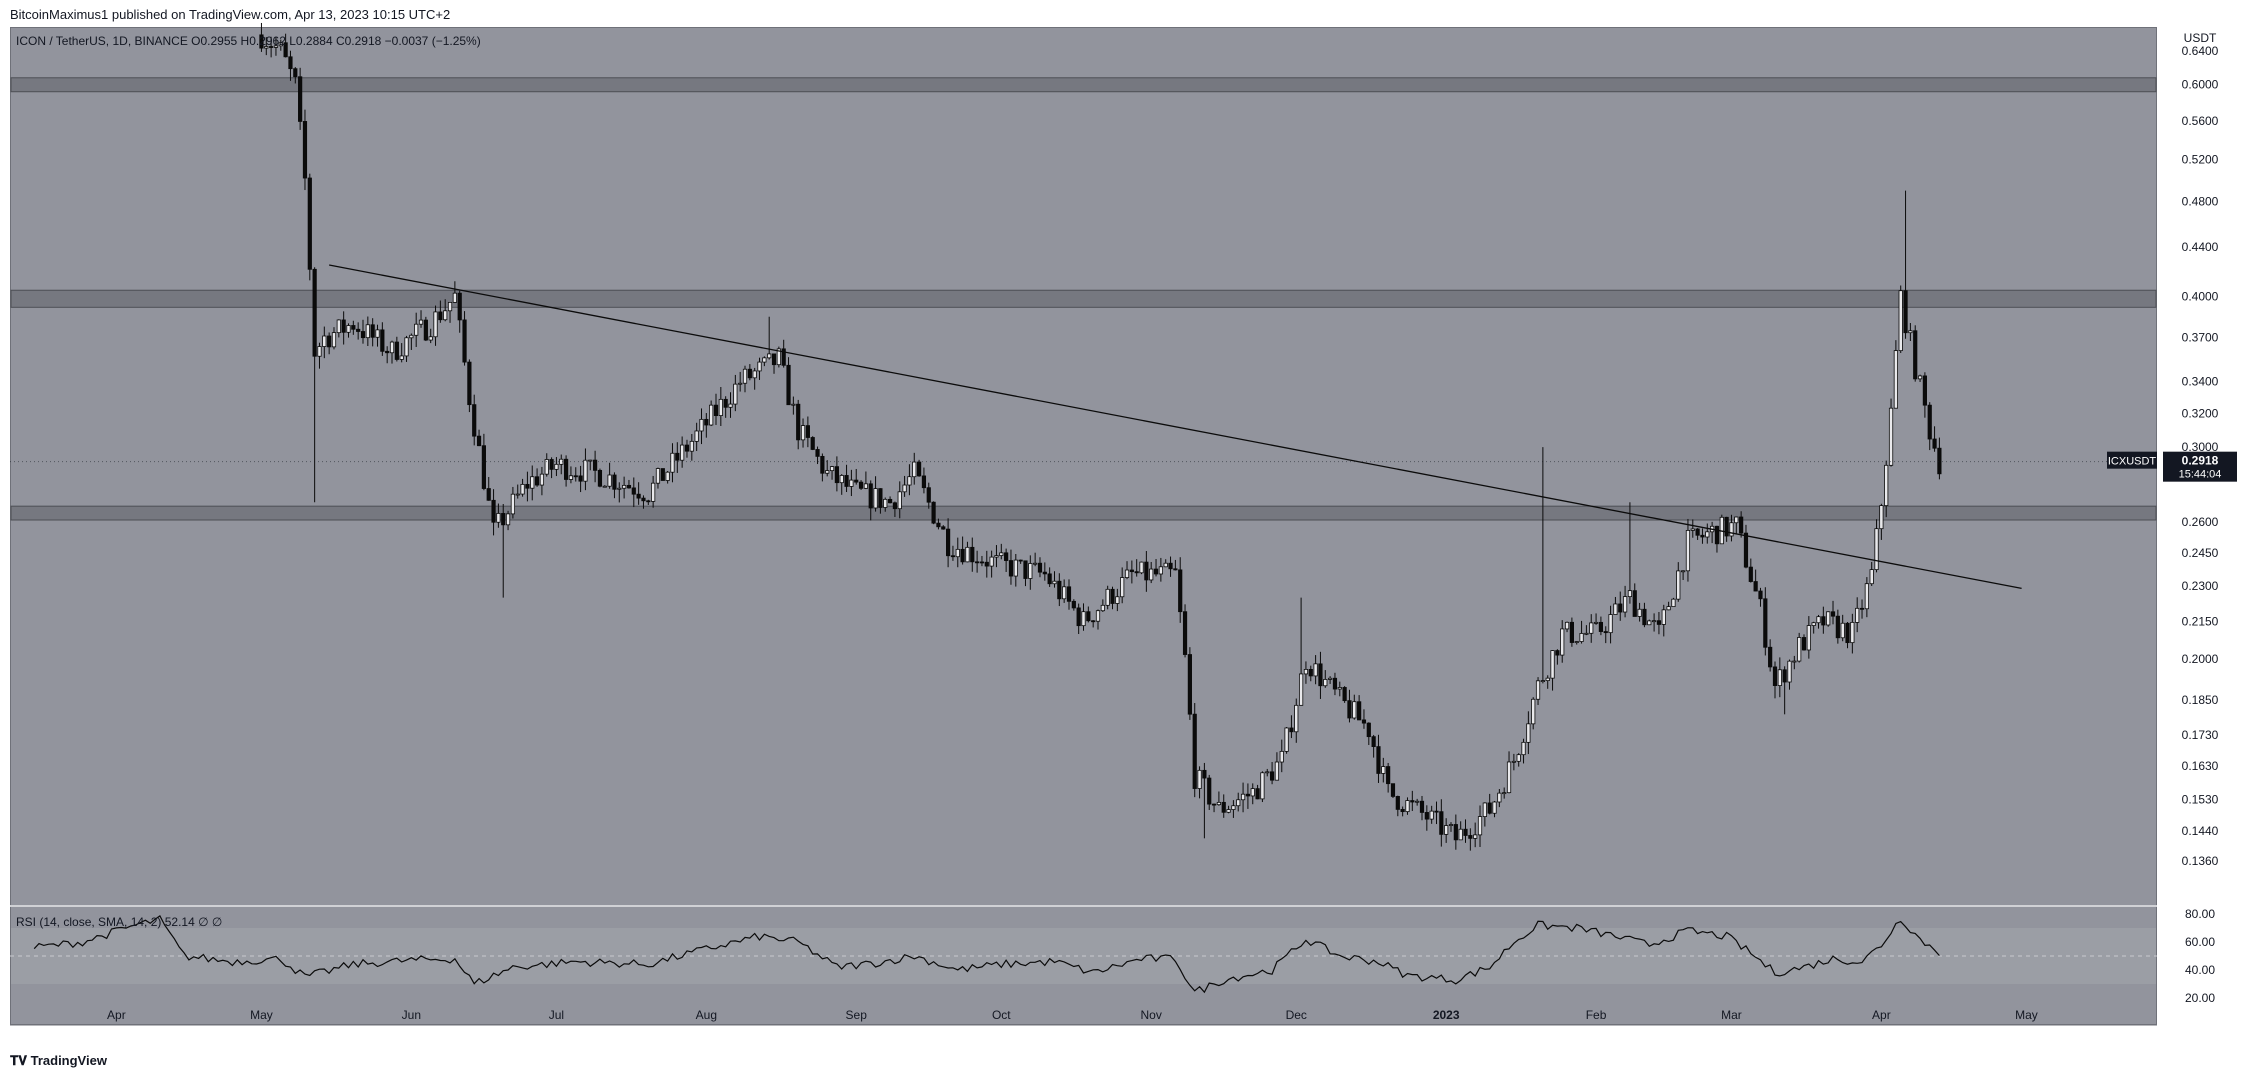  I want to click on rsi-tick-label: 40.00, so click(2200, 970).